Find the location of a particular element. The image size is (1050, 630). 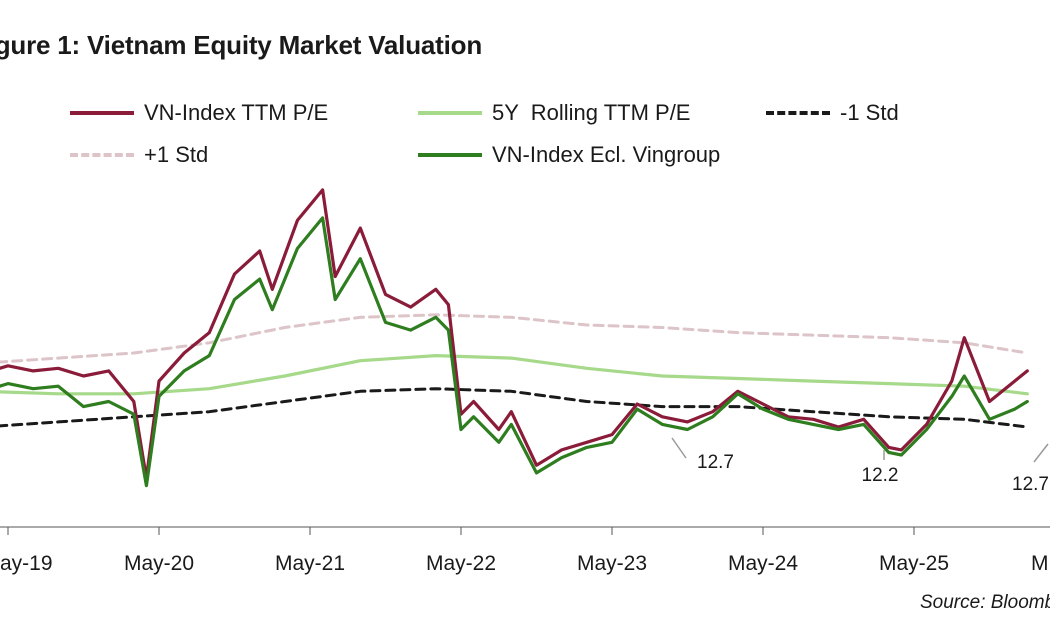

legend-label-plus-std: +1 Std is located at coordinates (176, 154).